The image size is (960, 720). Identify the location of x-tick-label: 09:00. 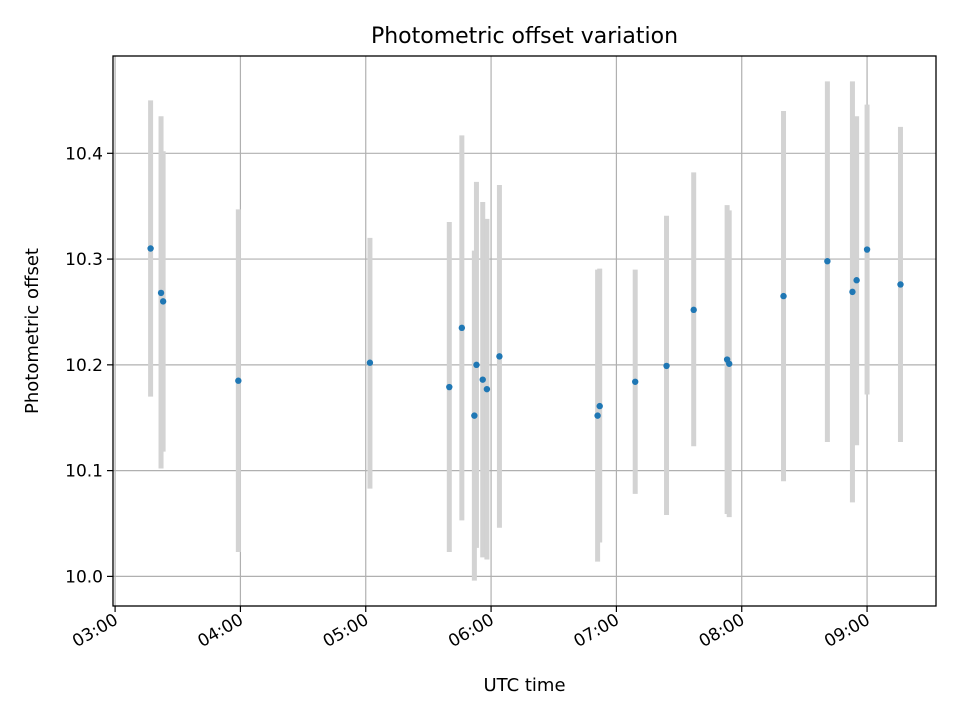
(847, 631).